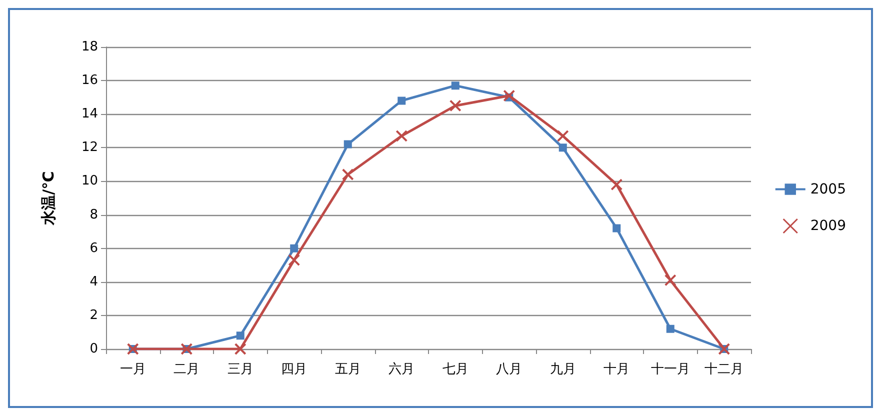 The height and width of the screenshot is (416, 881). Describe the element at coordinates (401, 369) in the screenshot. I see `x-tick-label: 六月` at that location.